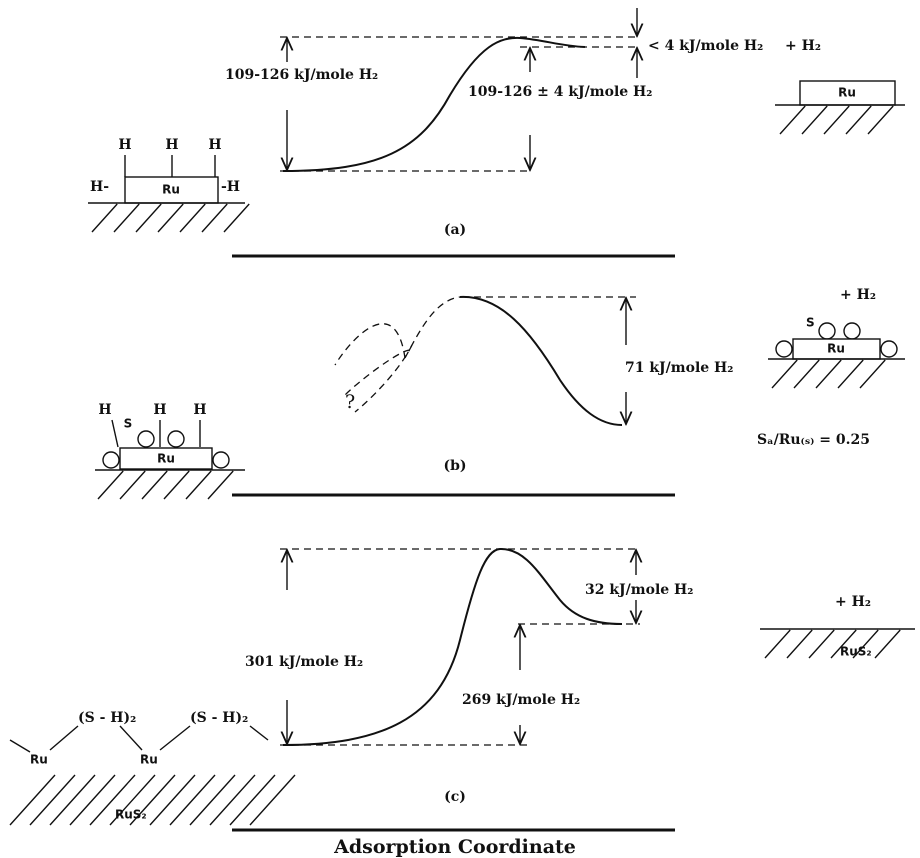  What do you see at coordinates (304, 662) in the screenshot?
I see `energy-label: 301 kJ/mole H₂` at bounding box center [304, 662].